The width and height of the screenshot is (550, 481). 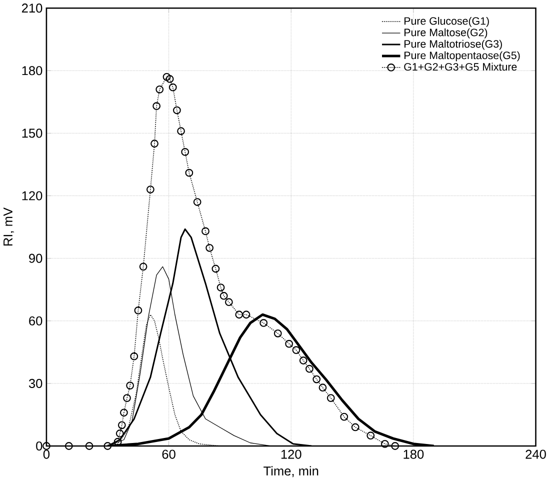 I want to click on legend-label: Pure Glucose(G1), so click(x=446, y=22).